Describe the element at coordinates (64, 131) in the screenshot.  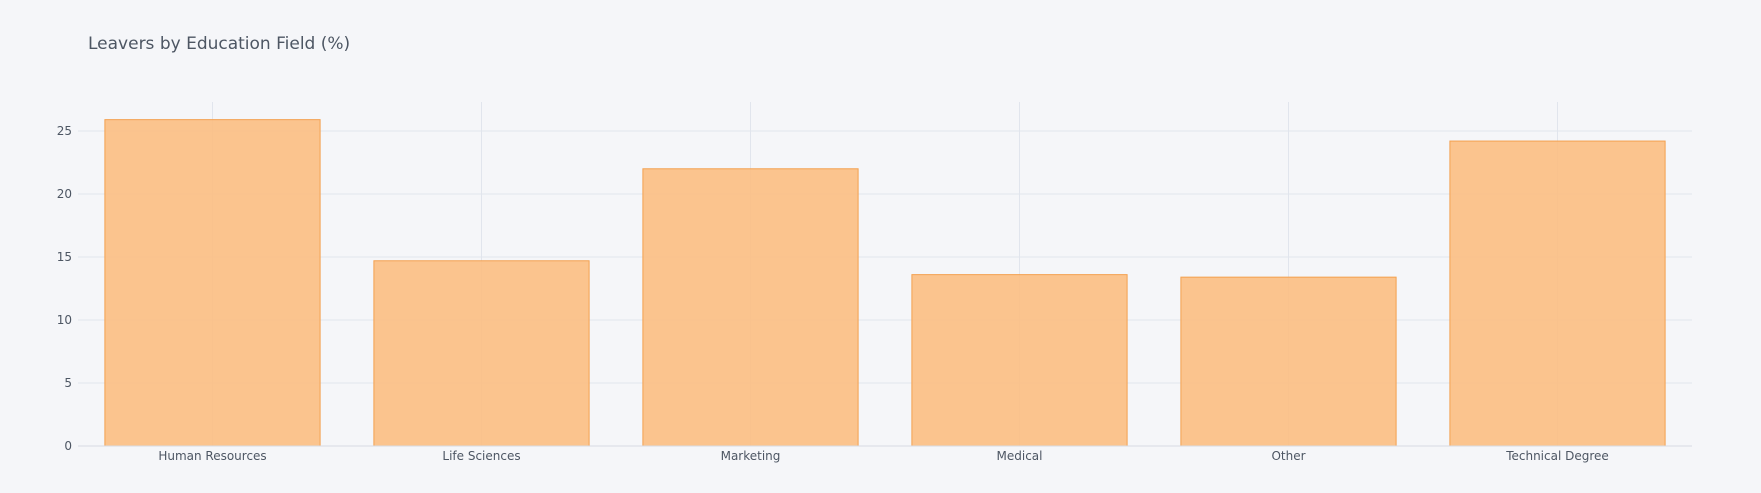
I see `y-tick-label: 25` at that location.